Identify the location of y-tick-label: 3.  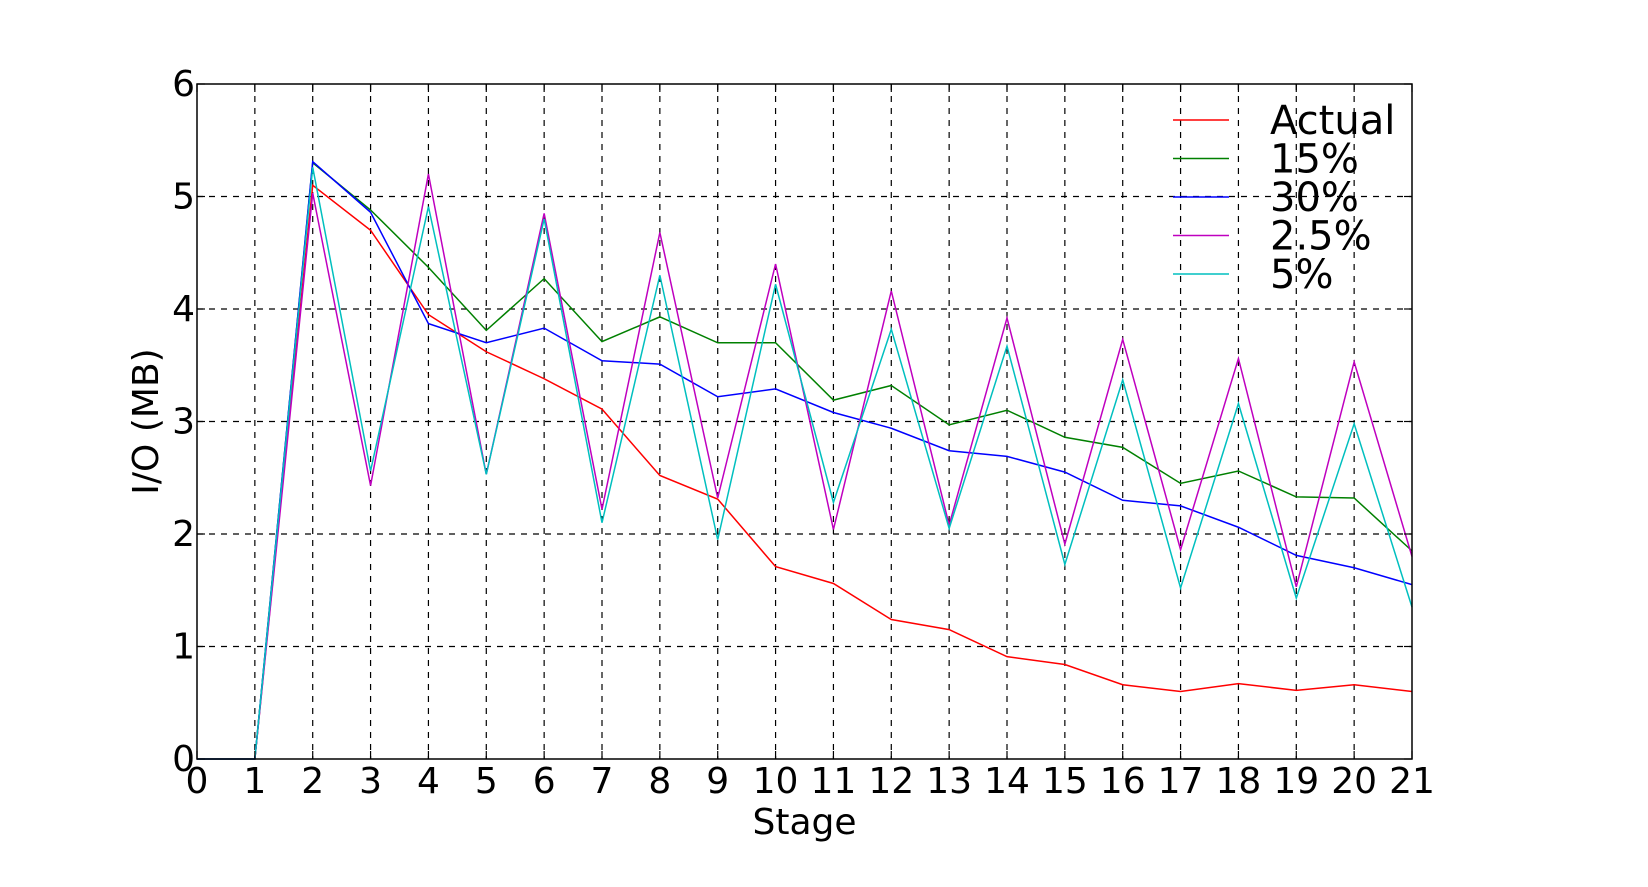
(183, 422).